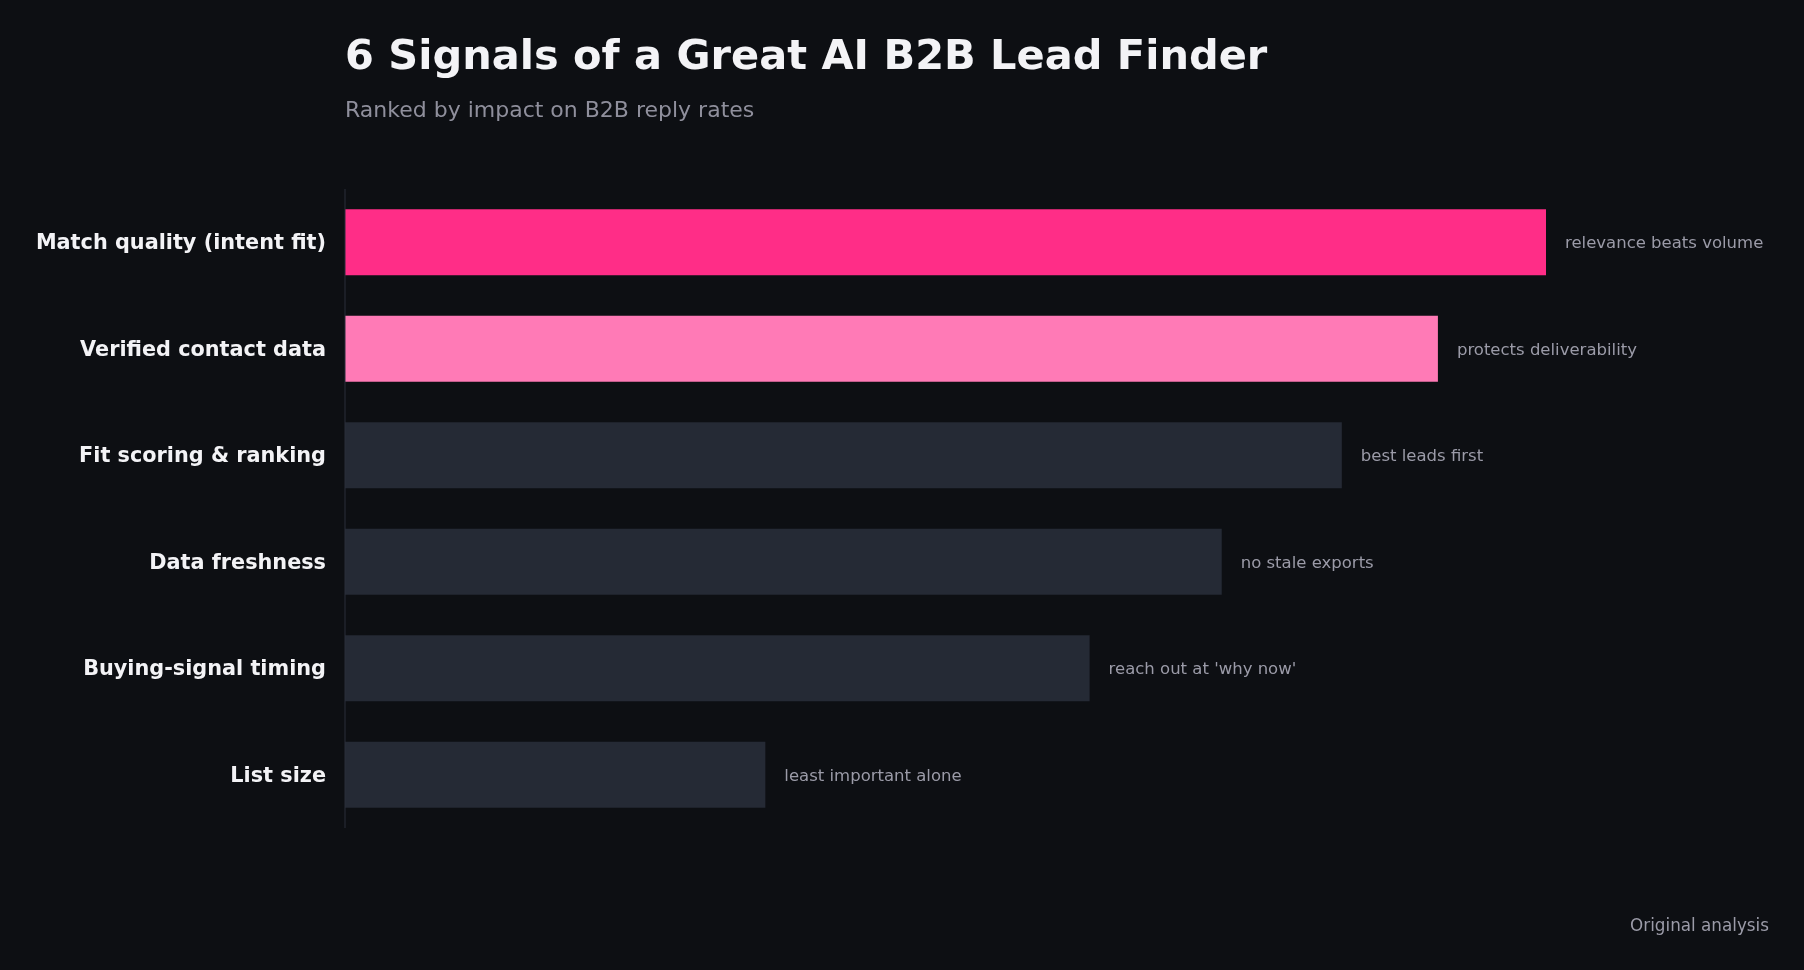  Describe the element at coordinates (1307, 562) in the screenshot. I see `annotation: no stale exports` at that location.